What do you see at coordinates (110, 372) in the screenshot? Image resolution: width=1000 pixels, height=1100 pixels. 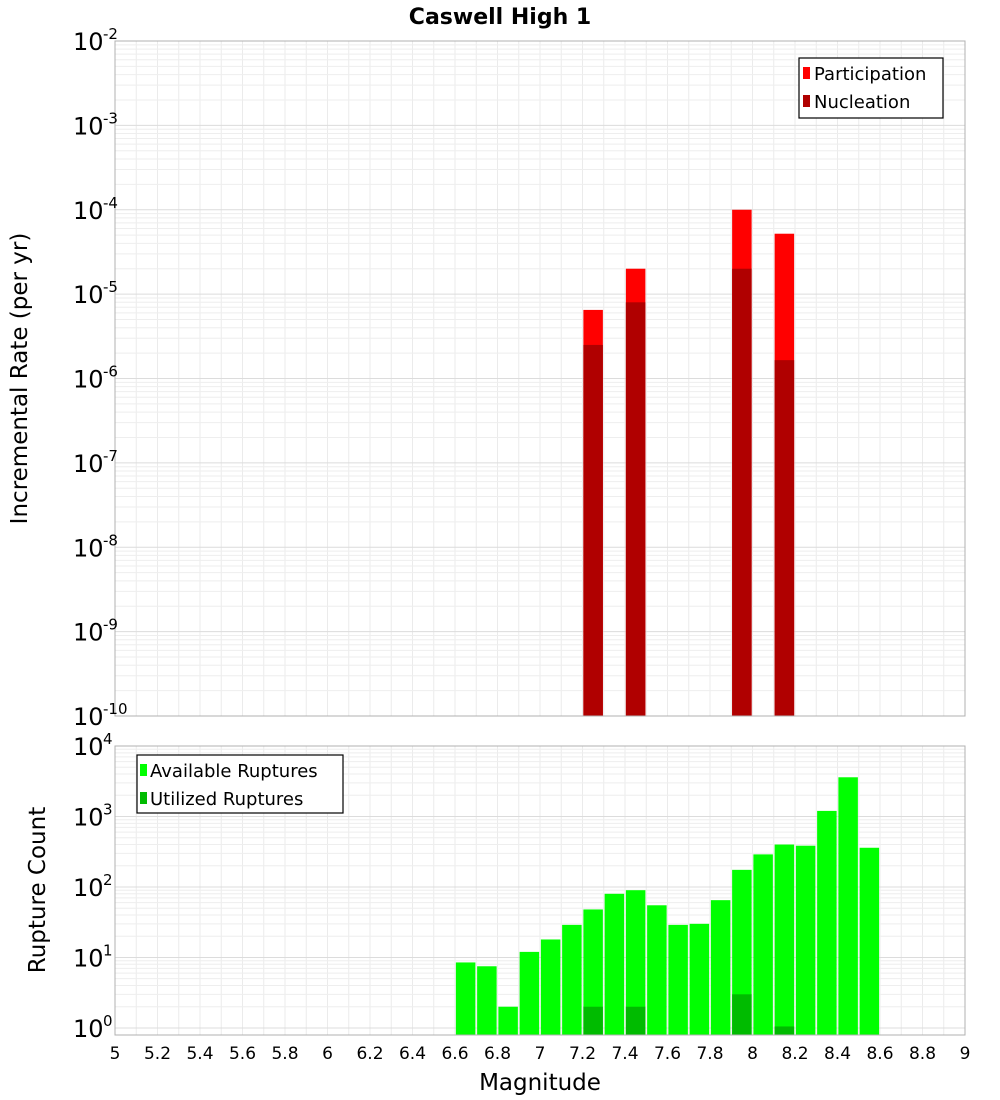 I see `top-y-tick-exp-4: -6` at bounding box center [110, 372].